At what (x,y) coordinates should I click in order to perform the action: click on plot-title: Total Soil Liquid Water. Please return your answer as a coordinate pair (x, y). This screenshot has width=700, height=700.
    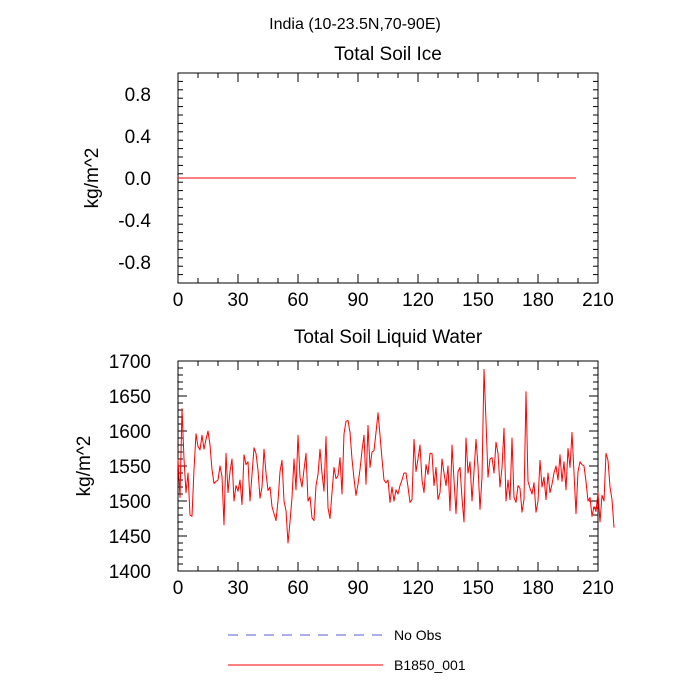
    Looking at the image, I should click on (388, 337).